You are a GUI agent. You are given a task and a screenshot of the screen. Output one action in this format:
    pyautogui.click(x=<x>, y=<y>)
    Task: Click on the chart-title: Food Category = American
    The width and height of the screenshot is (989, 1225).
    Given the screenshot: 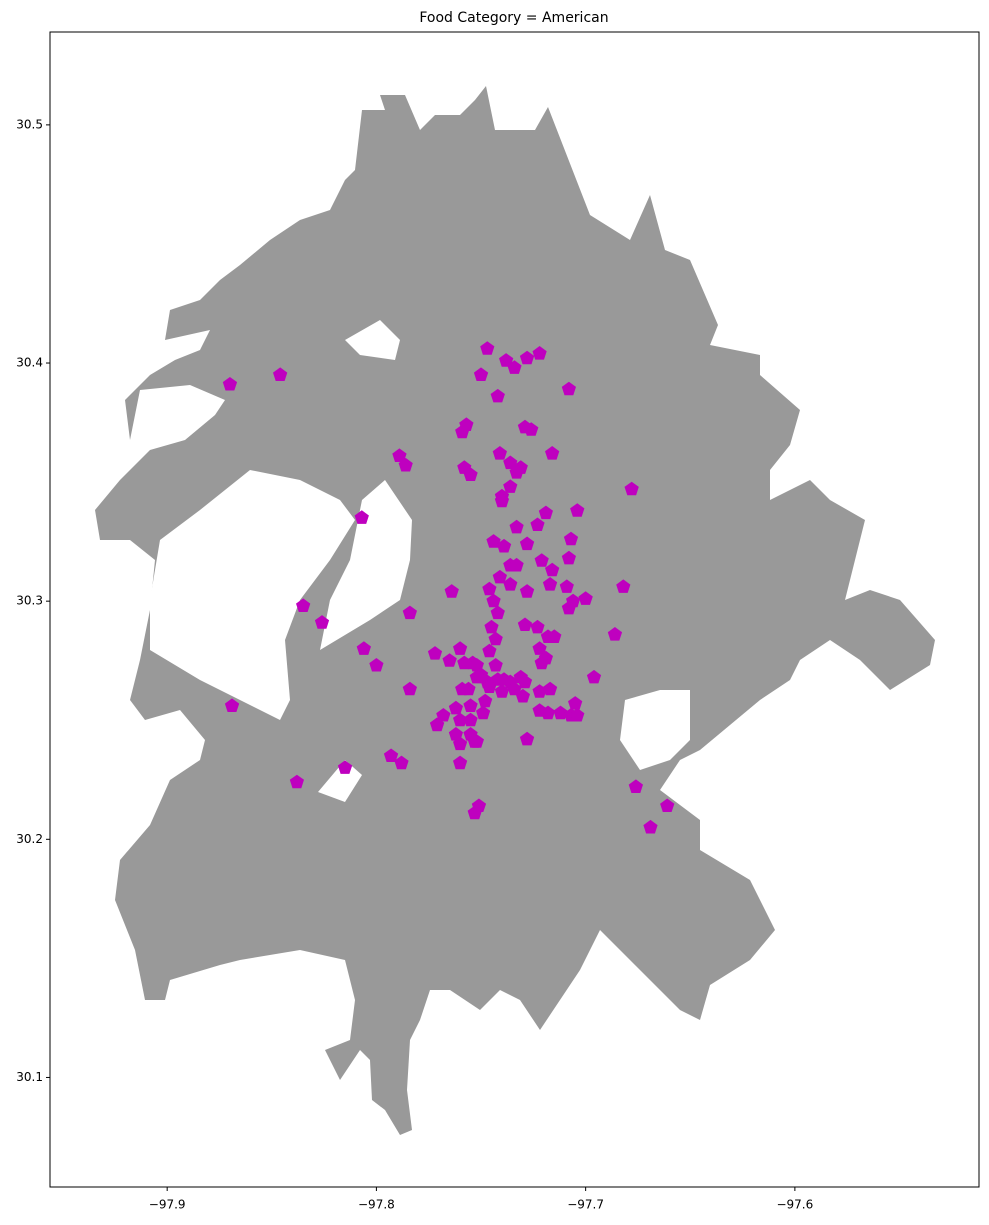 What is the action you would take?
    pyautogui.click(x=513, y=18)
    